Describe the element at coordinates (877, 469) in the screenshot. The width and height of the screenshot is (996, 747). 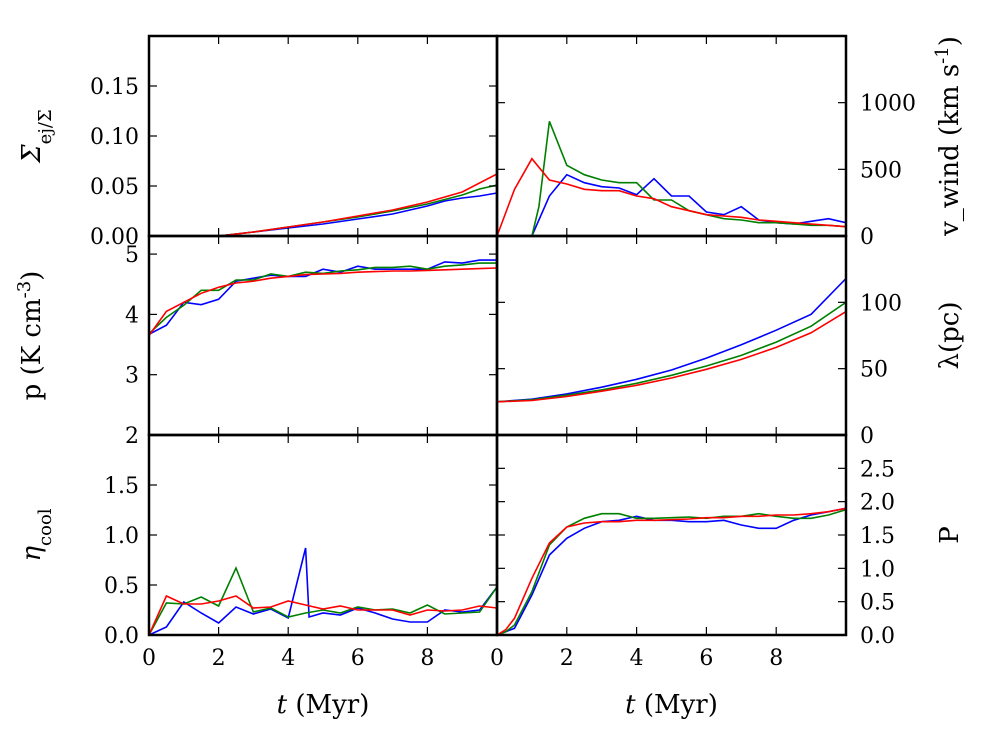
I see `y-tick-label: 2.5` at that location.